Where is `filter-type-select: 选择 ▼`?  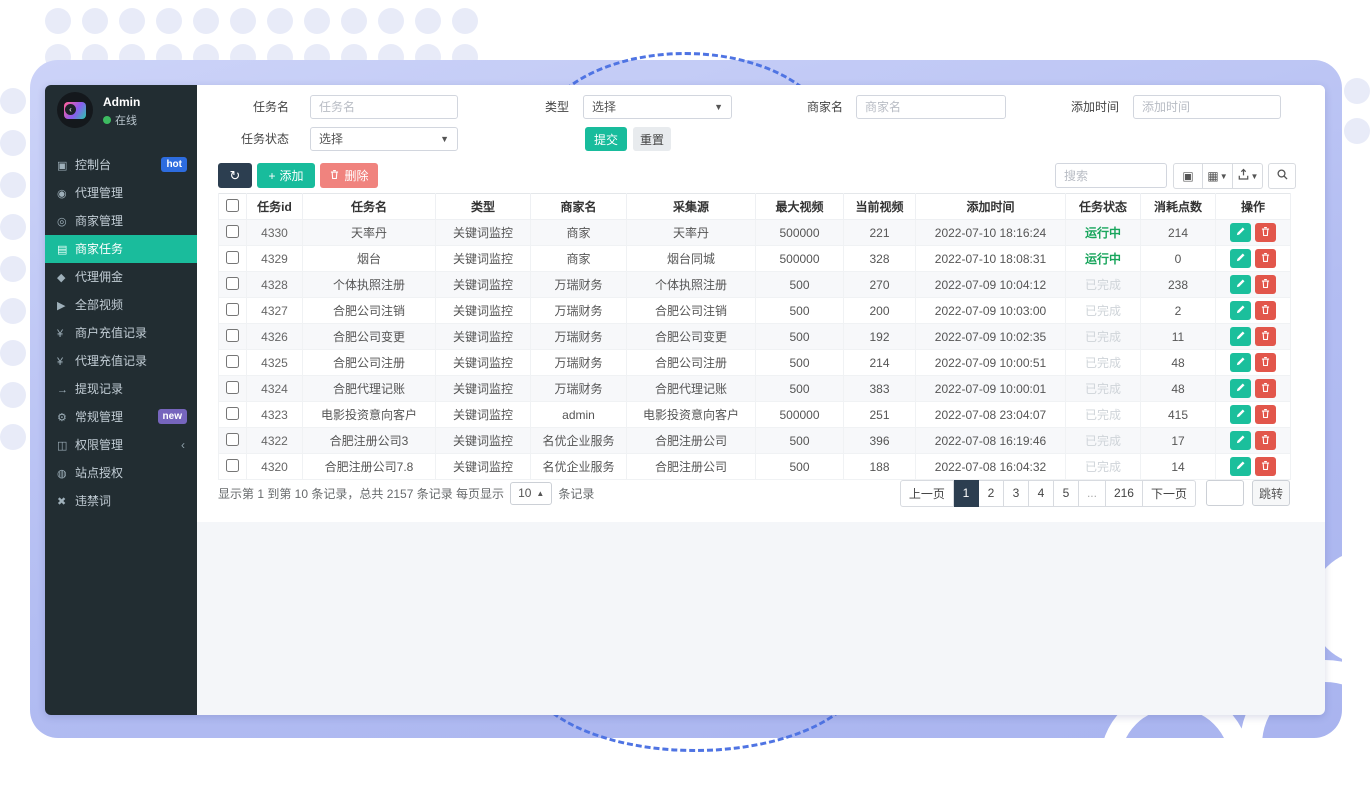 filter-type-select: 选择 ▼ is located at coordinates (657, 107).